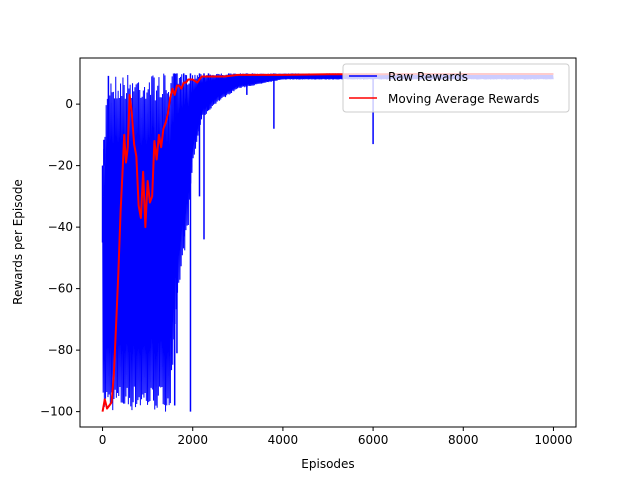  Describe the element at coordinates (103, 440) in the screenshot. I see `x-tick-label: 0` at that location.